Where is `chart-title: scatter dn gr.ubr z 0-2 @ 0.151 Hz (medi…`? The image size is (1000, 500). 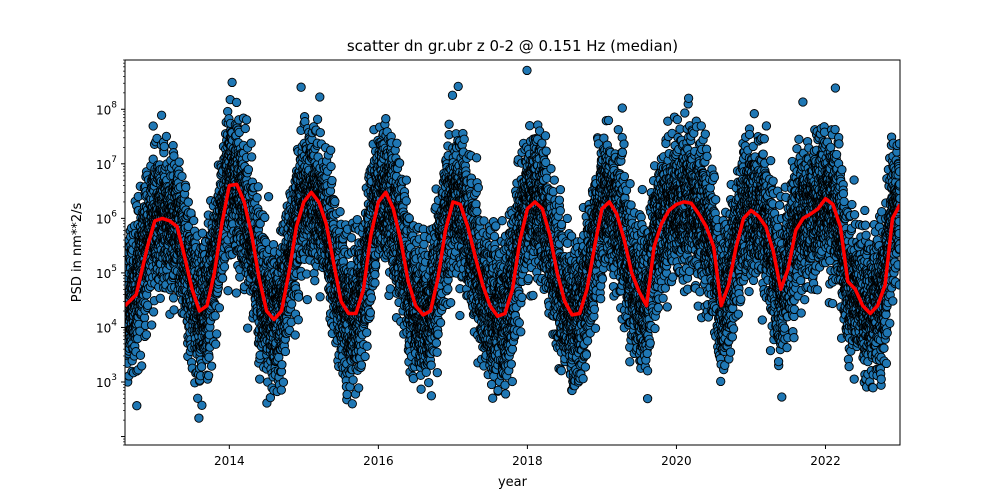
chart-title: scatter dn gr.ubr z 0-2 @ 0.151 Hz (medi… is located at coordinates (512, 46).